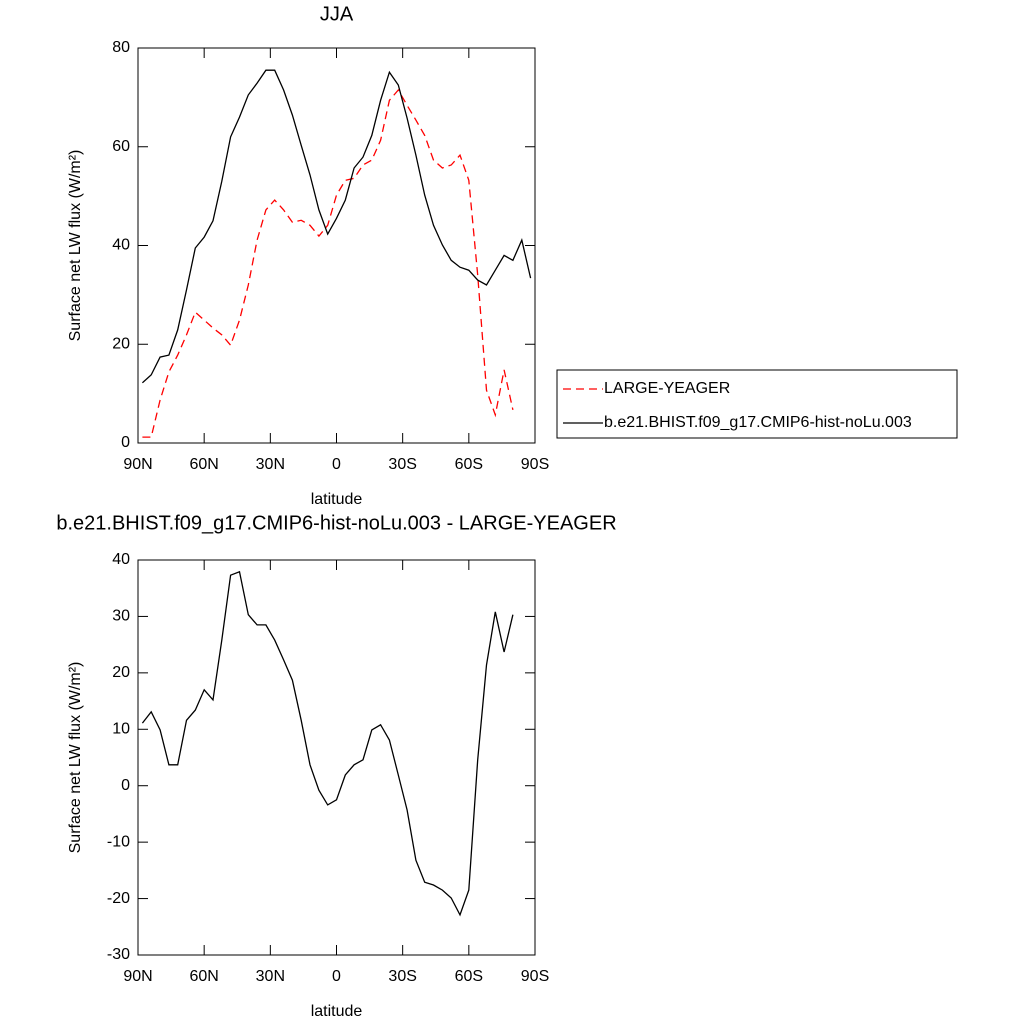 This screenshot has width=1024, height=1024. What do you see at coordinates (757, 404) in the screenshot?
I see `legend-box` at bounding box center [757, 404].